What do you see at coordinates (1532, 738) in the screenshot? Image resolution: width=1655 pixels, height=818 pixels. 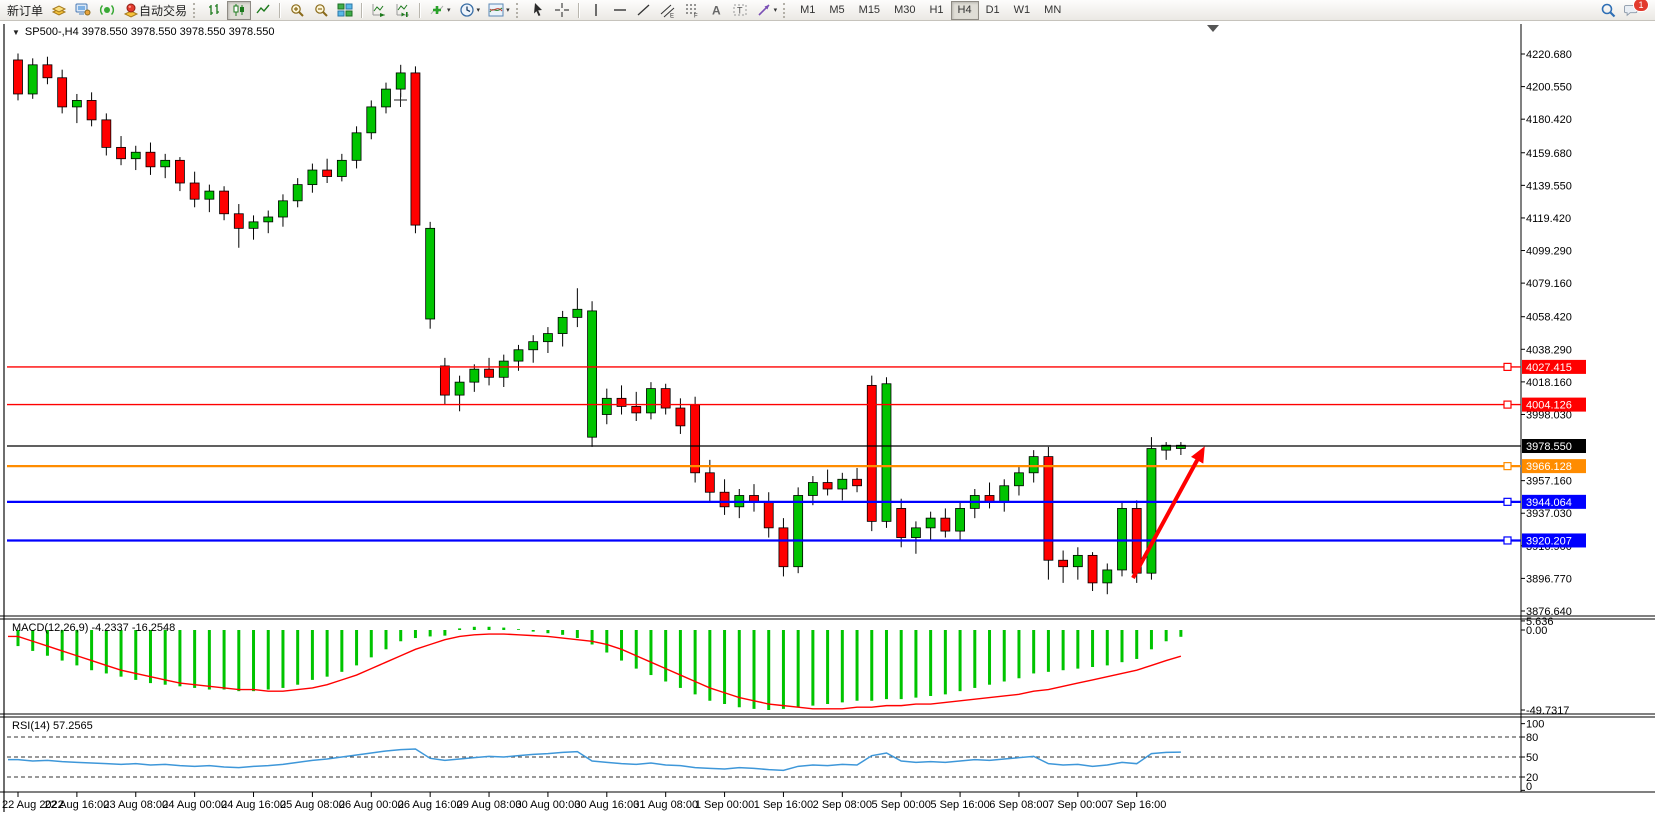 I see `svg-text: 80` at bounding box center [1532, 738].